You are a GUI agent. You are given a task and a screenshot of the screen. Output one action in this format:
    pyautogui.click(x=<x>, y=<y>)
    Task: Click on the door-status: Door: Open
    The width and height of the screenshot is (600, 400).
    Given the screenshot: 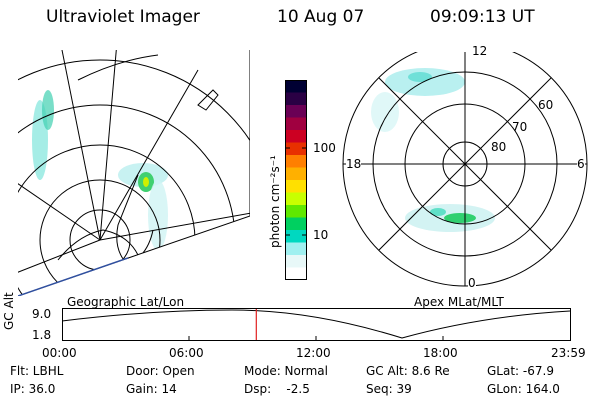 What is the action you would take?
    pyautogui.click(x=160, y=371)
    